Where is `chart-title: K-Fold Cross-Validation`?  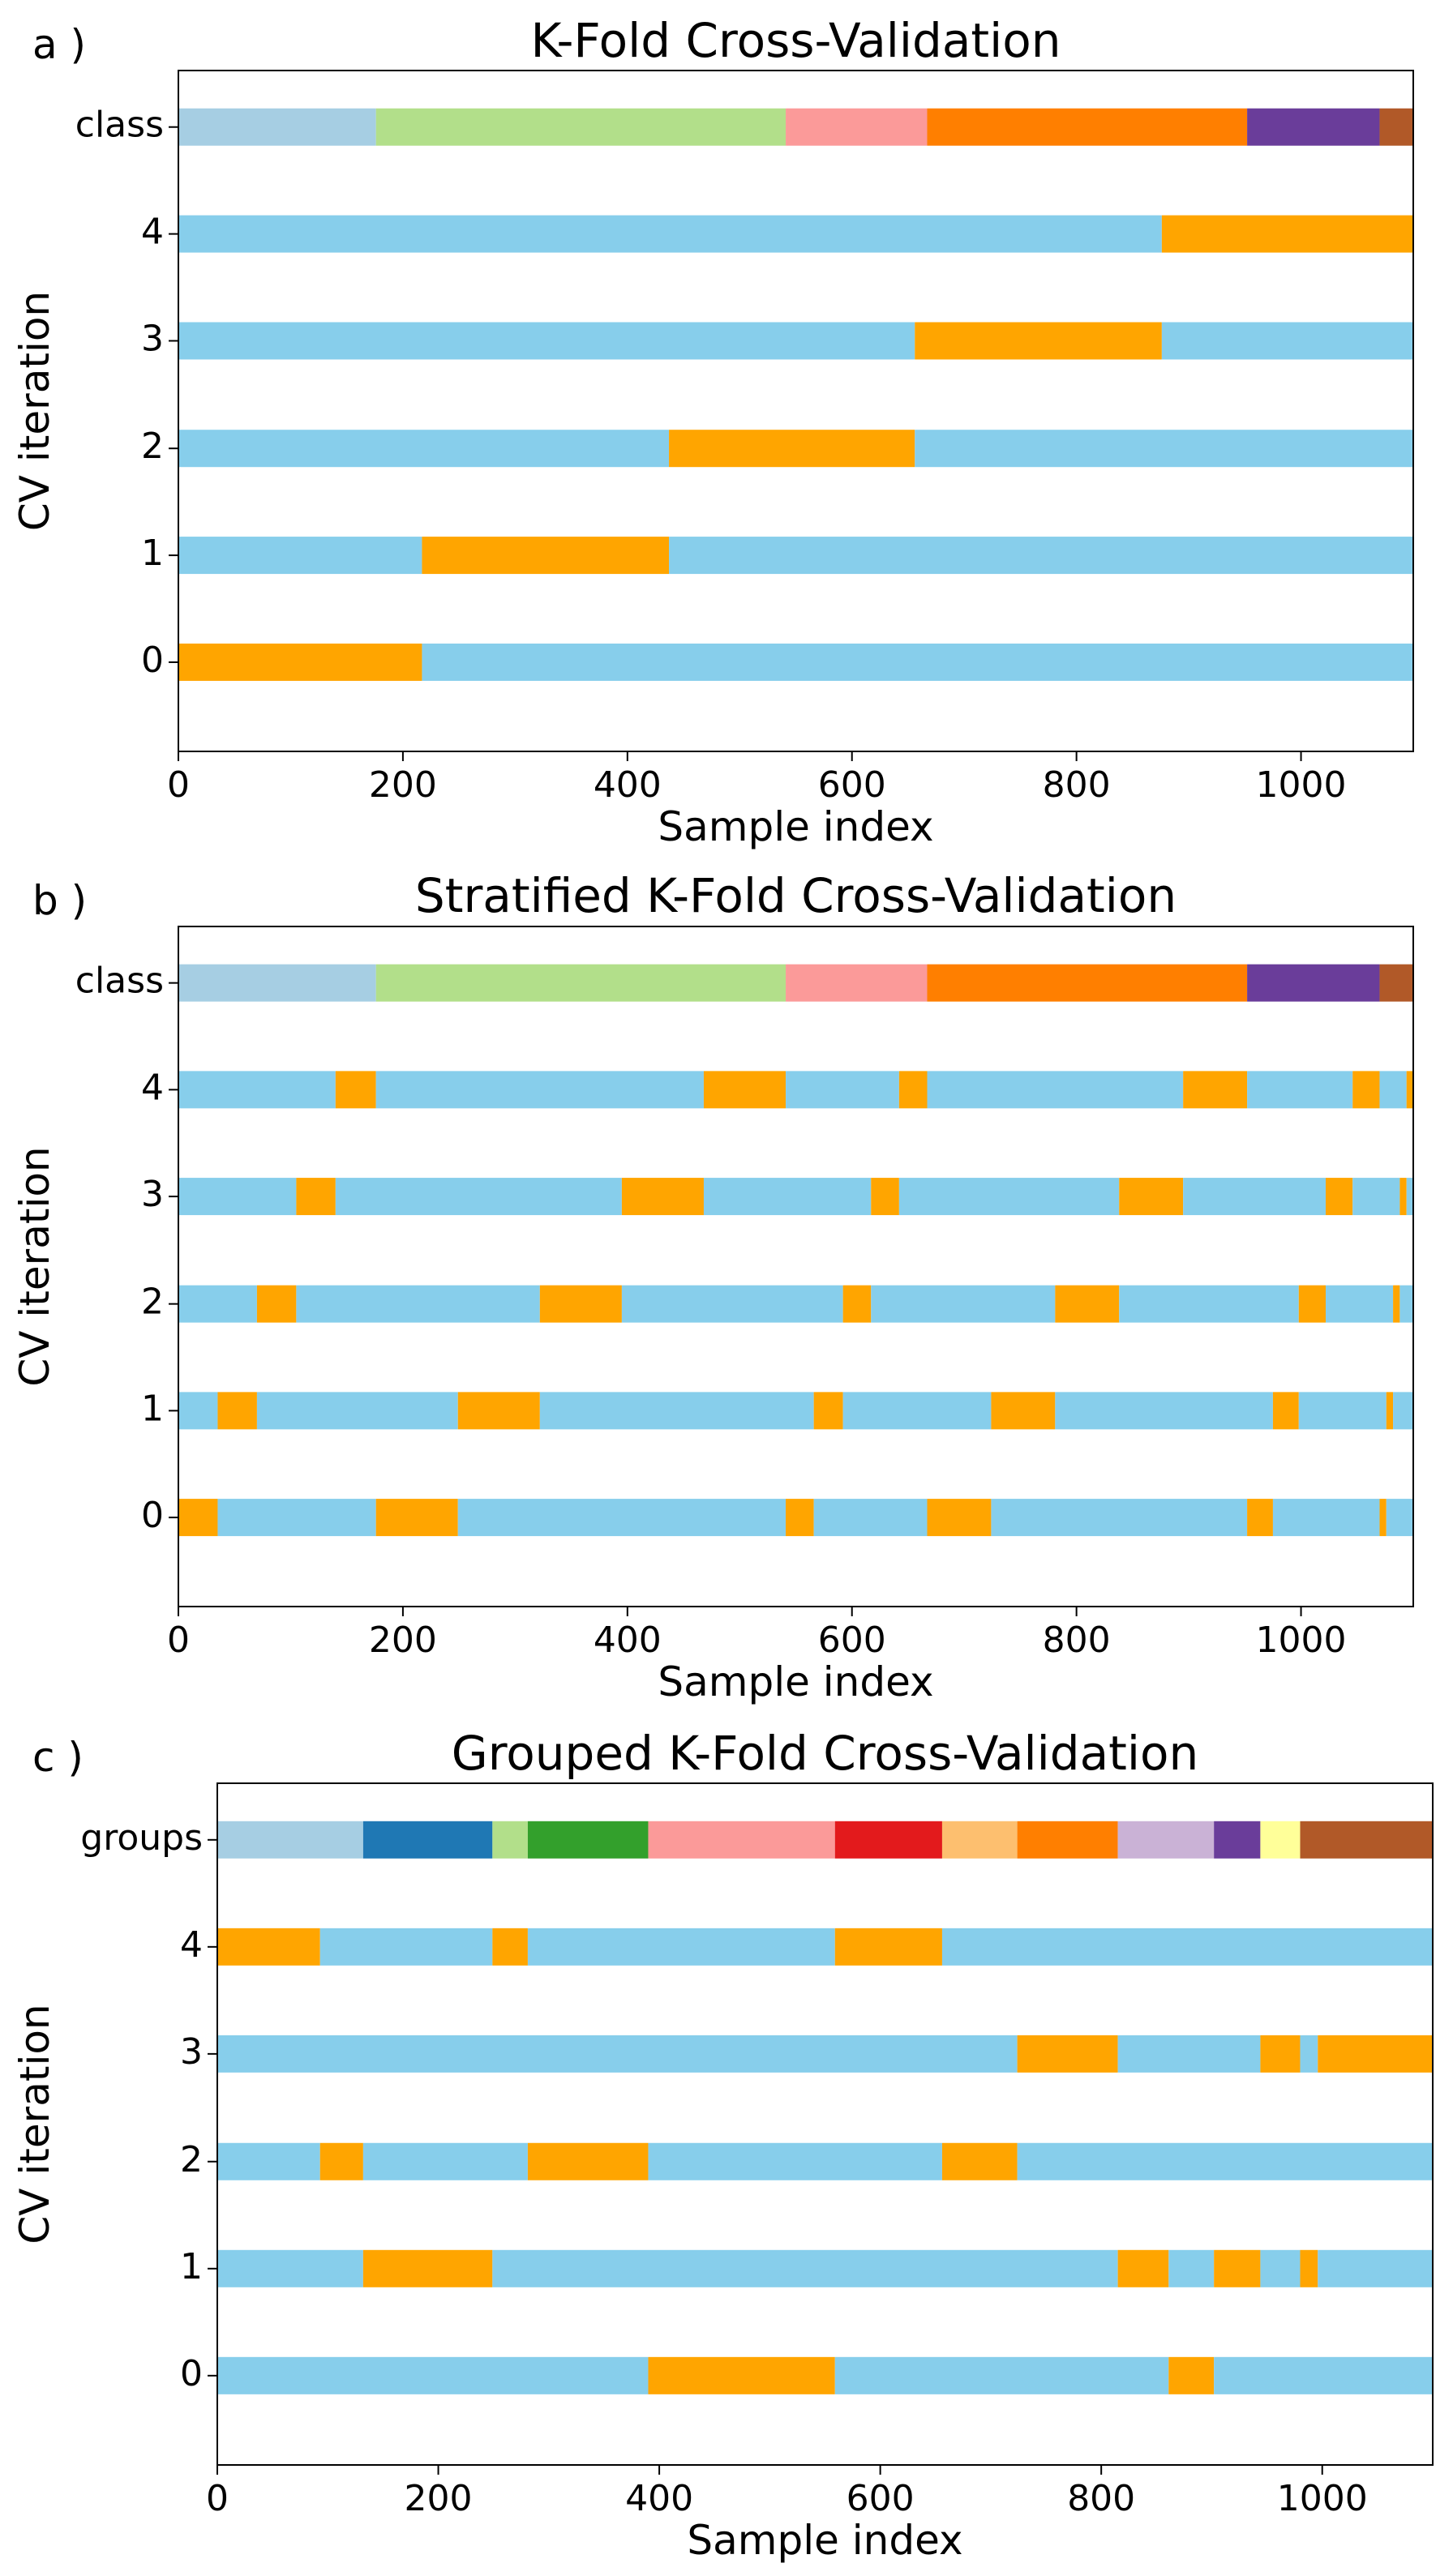
chart-title: K-Fold Cross-Validation is located at coordinates (796, 40).